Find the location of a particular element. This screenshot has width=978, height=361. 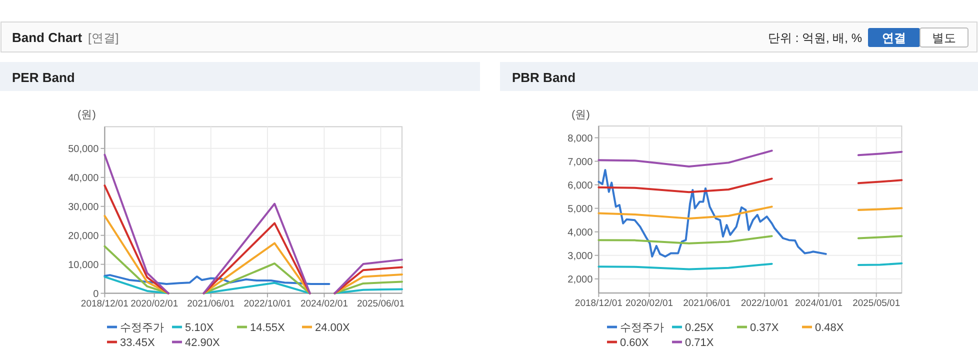

text: Band Chart is located at coordinates (47, 37).